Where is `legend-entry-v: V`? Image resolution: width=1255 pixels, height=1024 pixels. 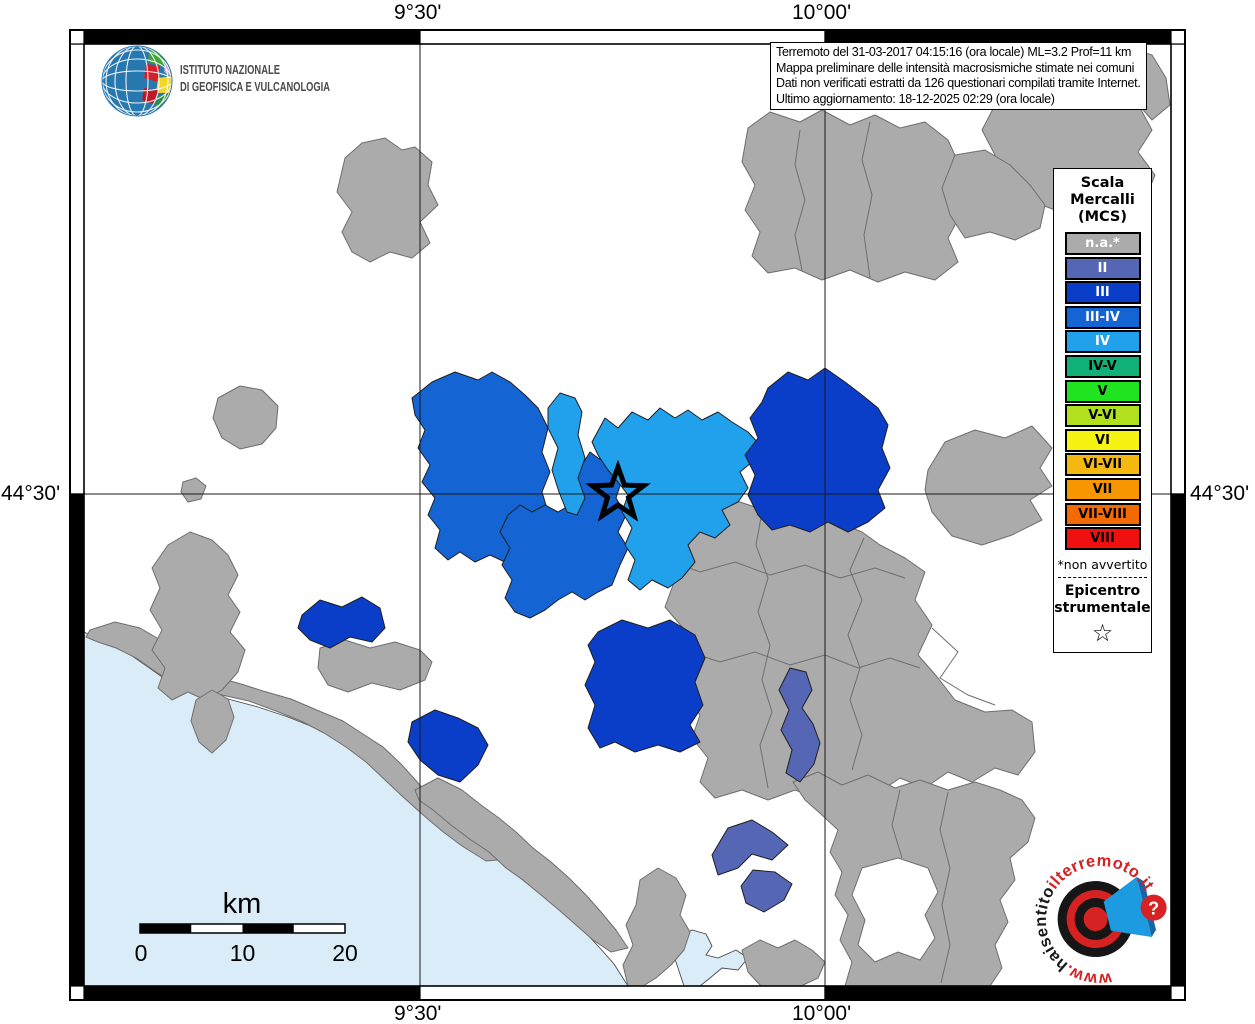 legend-entry-v: V is located at coordinates (1102, 391).